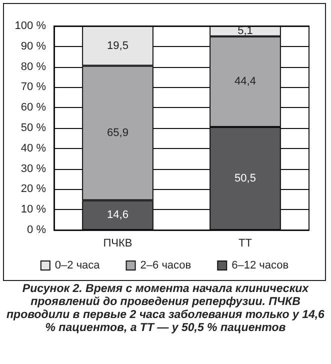 This screenshot has height=364, width=331. What do you see at coordinates (166, 266) in the screenshot?
I see `legend-label: 2–6 часов` at bounding box center [166, 266].